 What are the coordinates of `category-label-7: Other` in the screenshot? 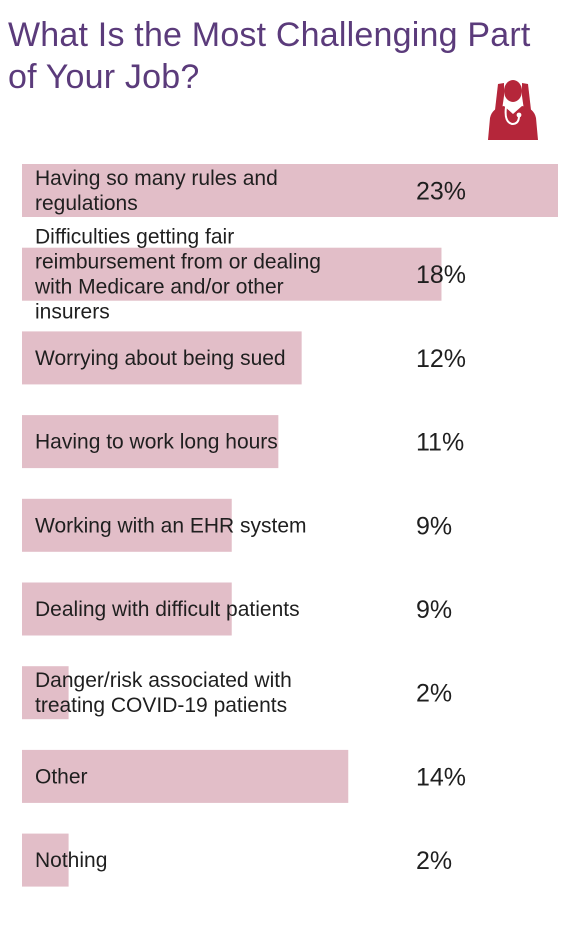 It's located at (61, 776).